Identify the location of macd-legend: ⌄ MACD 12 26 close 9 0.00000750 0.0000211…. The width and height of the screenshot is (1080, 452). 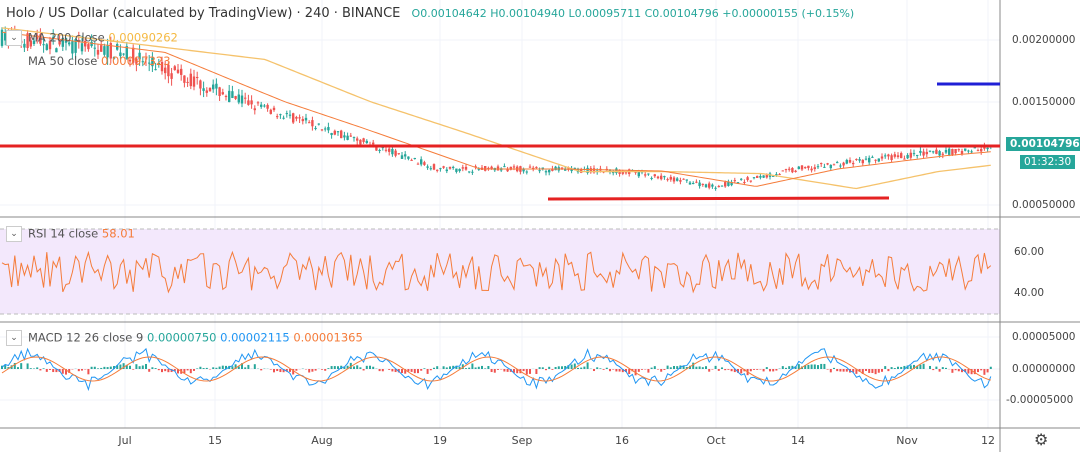
(184, 338).